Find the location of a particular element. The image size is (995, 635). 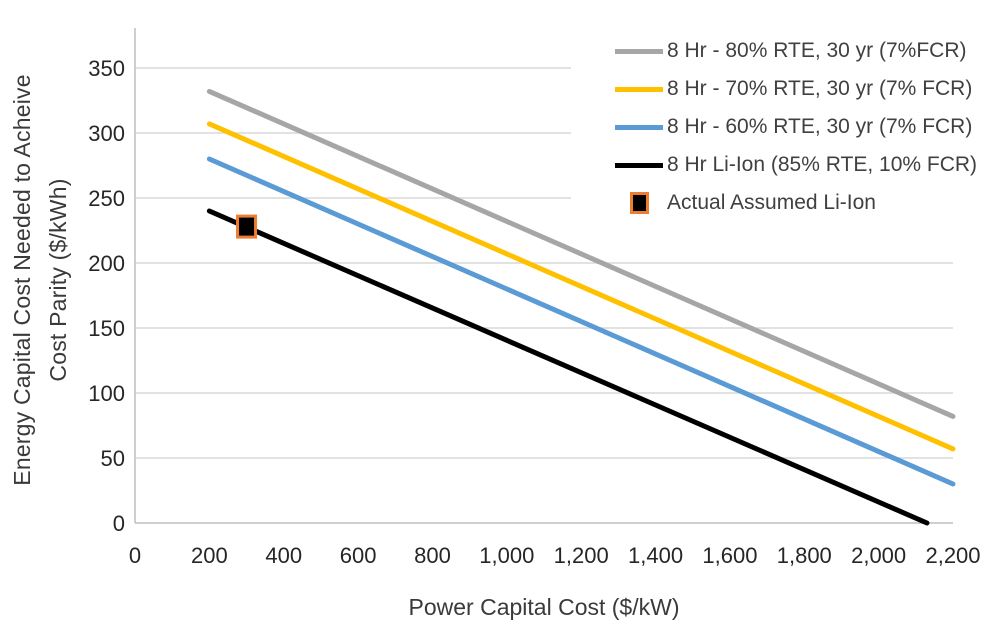

y-tick-label: 300 is located at coordinates (106, 133).